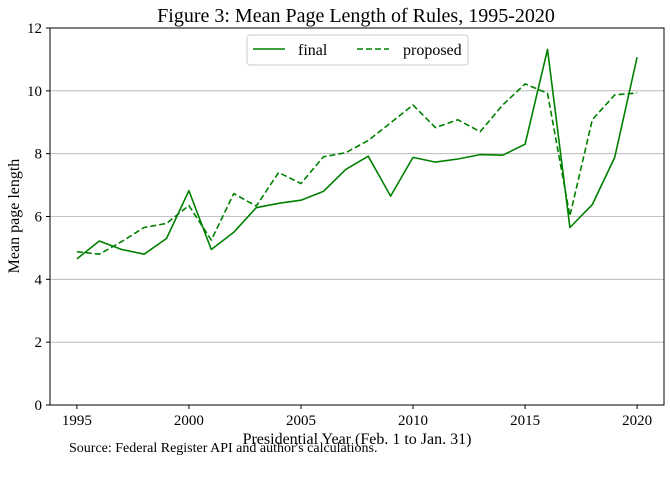 This screenshot has width=670, height=493. Describe the element at coordinates (357, 439) in the screenshot. I see `x-axis-label: Presidential Year (Feb. 1 to Jan. 31)` at that location.